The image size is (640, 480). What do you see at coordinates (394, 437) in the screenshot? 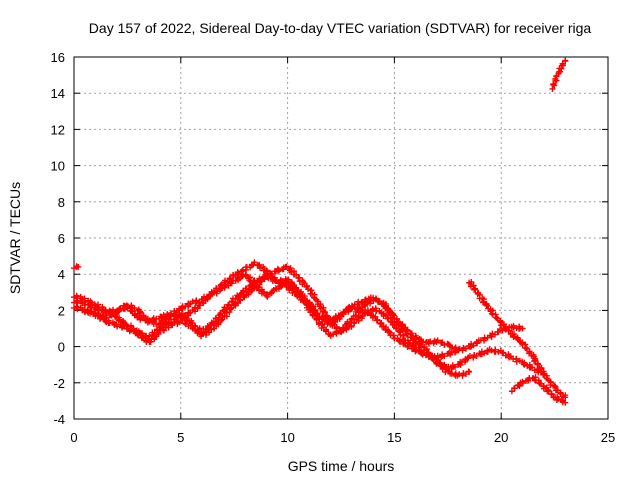
I see `x-tick-label: 15` at bounding box center [394, 437].